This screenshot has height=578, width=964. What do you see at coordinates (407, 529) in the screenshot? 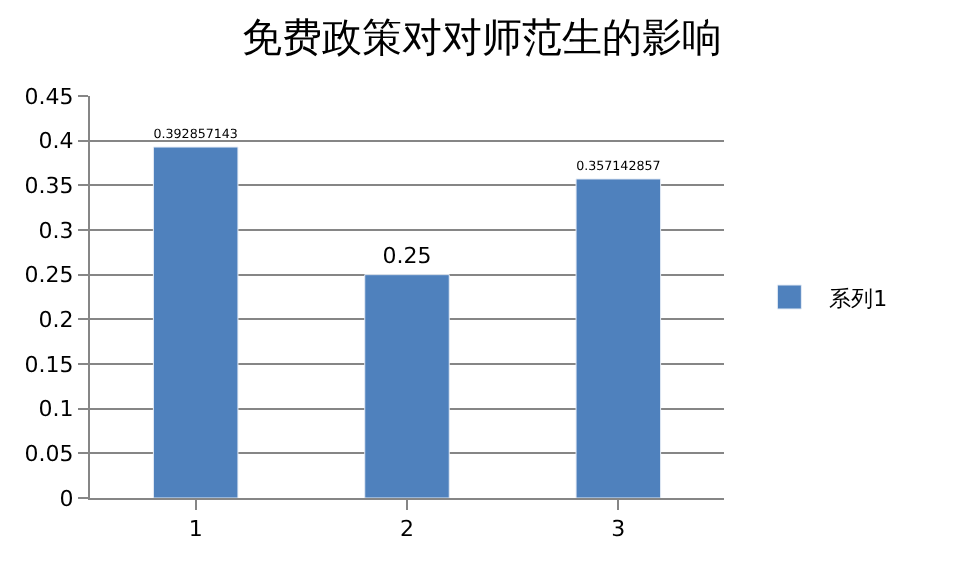
I see `x-tick-label: 2` at bounding box center [407, 529].